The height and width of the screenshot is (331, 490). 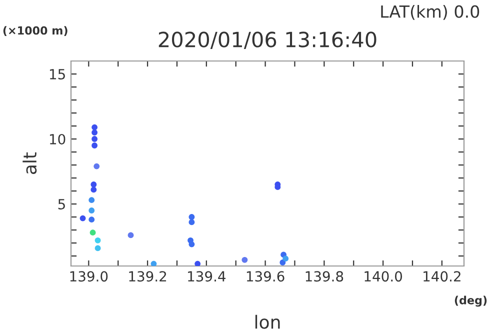 What do you see at coordinates (267, 321) in the screenshot?
I see `x-axis-title: lon` at bounding box center [267, 321].